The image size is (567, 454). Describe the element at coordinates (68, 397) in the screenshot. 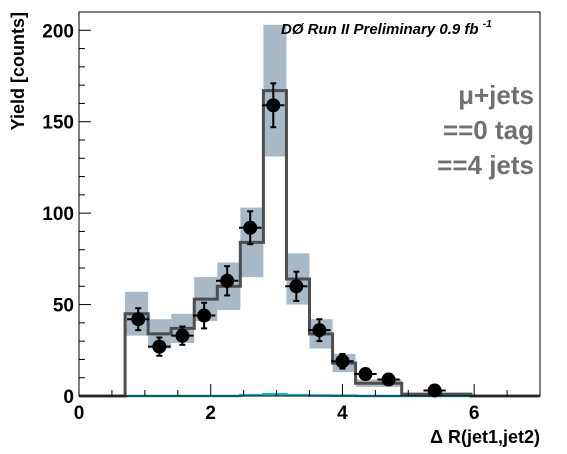

I see `y-tick-label: 0` at that location.